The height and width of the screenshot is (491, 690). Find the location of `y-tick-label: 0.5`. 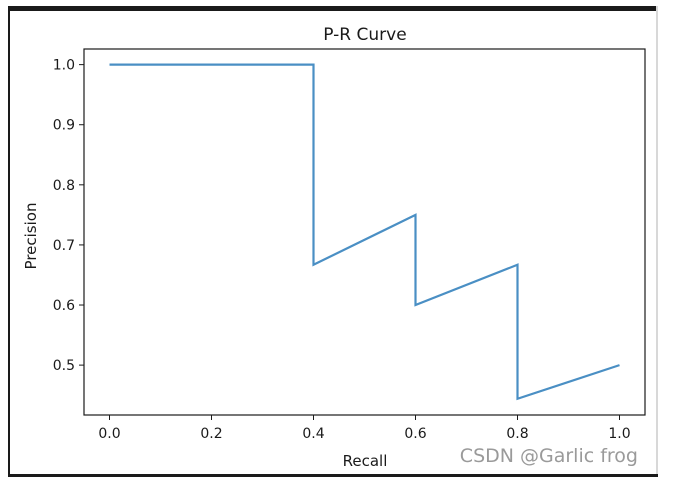

y-tick-label: 0.5 is located at coordinates (64, 366).